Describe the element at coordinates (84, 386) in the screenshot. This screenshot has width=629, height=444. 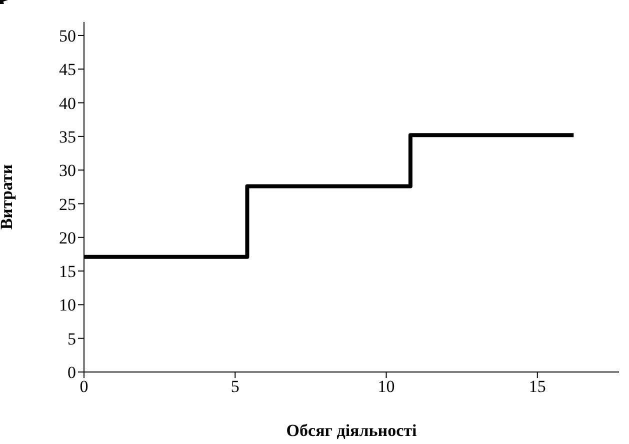
I see `x-tick-label: 0` at that location.